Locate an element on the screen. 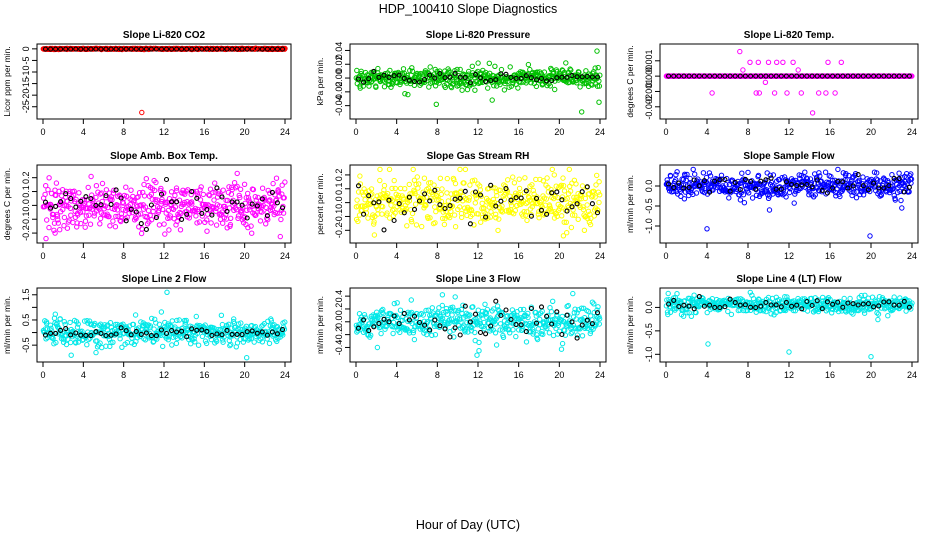 This screenshot has height=540, width=936. y-axis-label: ml/min per min. is located at coordinates (320, 325).